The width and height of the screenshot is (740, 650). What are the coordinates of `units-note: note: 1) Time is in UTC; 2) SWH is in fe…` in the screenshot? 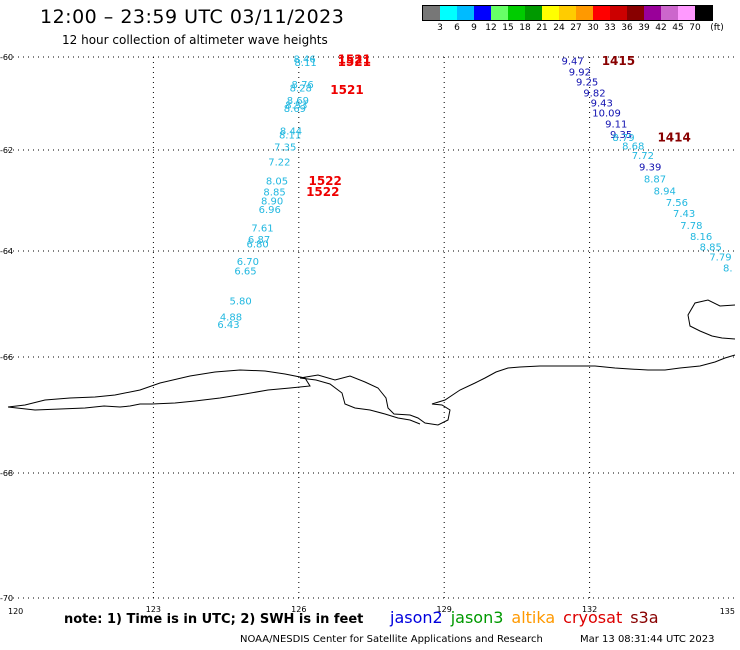 It's located at (214, 619).